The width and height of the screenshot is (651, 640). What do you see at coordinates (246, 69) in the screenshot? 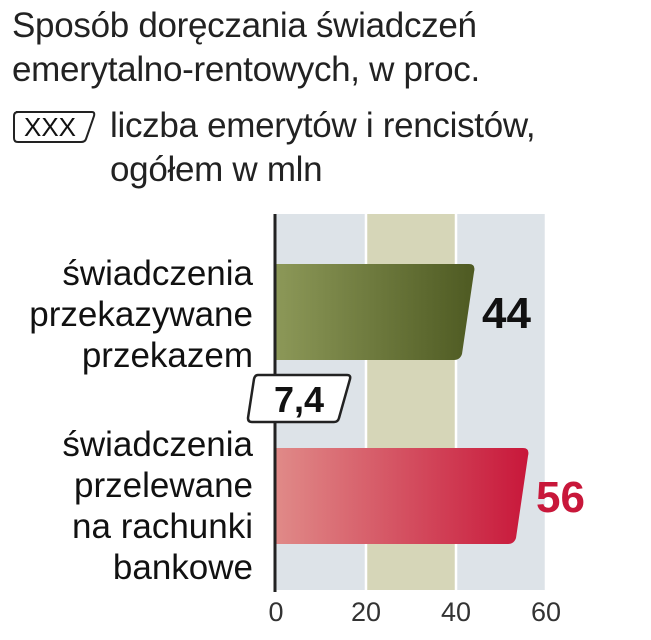
I see `title-line-2: emerytalno-rentowych, w proc.` at bounding box center [246, 69].